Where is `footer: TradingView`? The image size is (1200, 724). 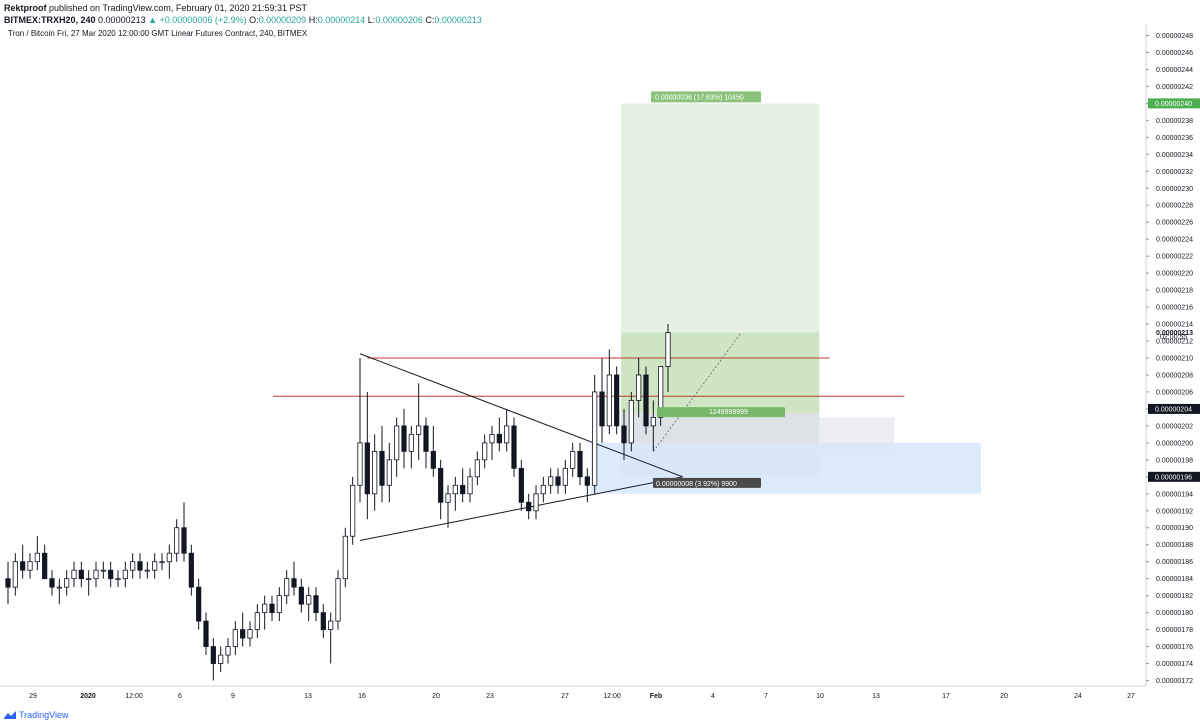
footer: TradingView is located at coordinates (36, 715).